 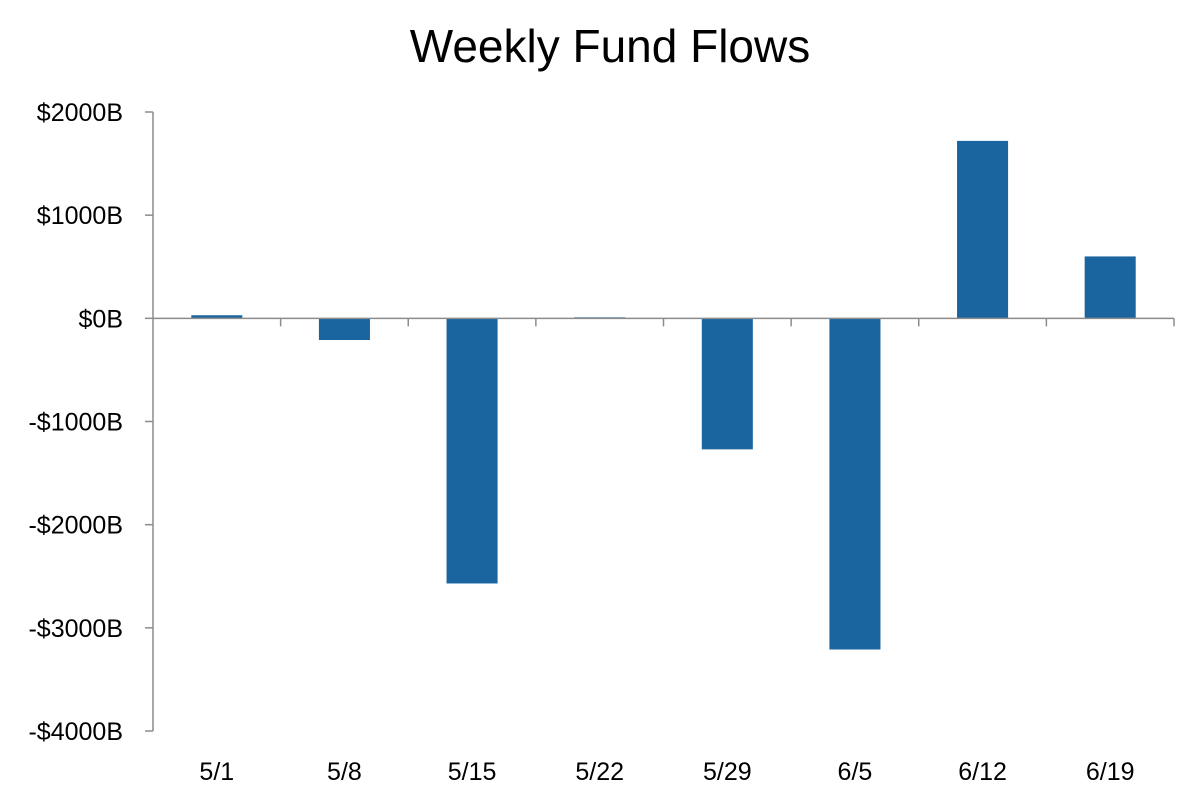 I want to click on x-tick-label: 6/5, so click(x=855, y=772).